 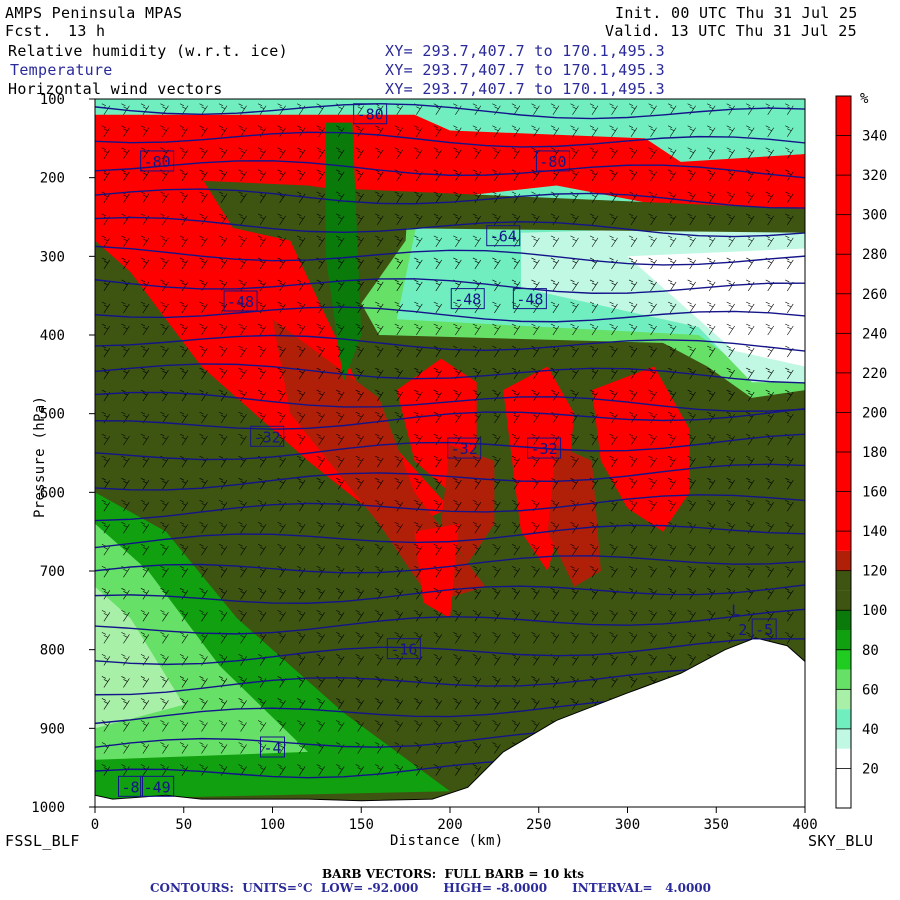 What do you see at coordinates (870, 690) in the screenshot?
I see `colorbar-label: 60` at bounding box center [870, 690].